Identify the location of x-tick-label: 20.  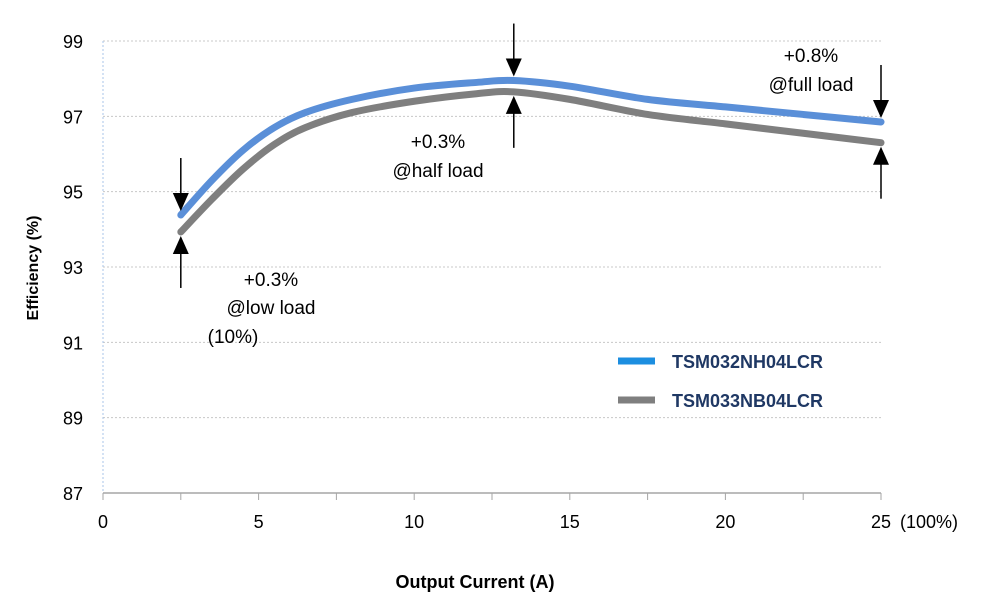
(725, 522).